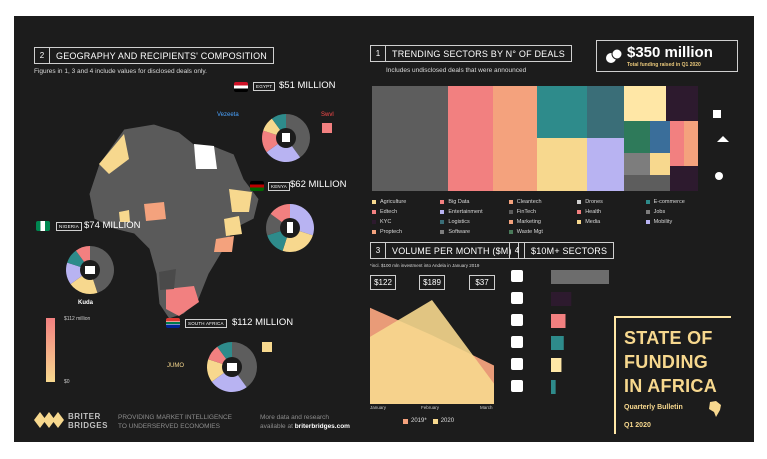 The image size is (767, 459). Describe the element at coordinates (405, 212) in the screenshot. I see `legend-item: Edtech` at that location.